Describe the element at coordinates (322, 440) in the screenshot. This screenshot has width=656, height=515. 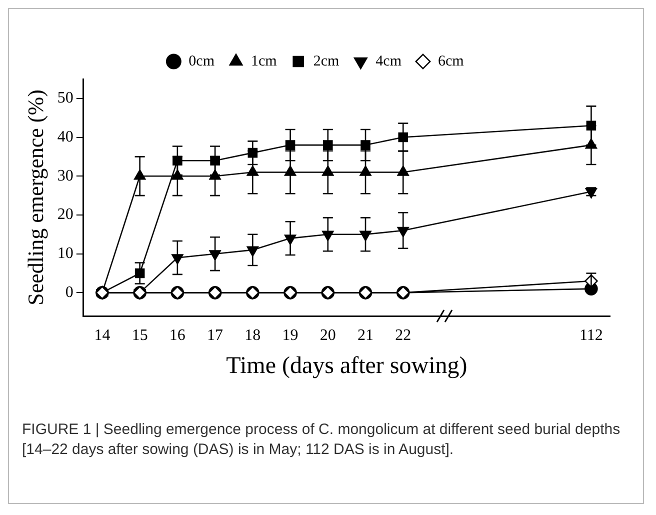
I see `caption: FIGURE 1 | Seedling emergence process of C. mongolicum at different seed burial depths [14–22 days after sowing (DAS) is in May; 112 DAS is in August].` at that location.